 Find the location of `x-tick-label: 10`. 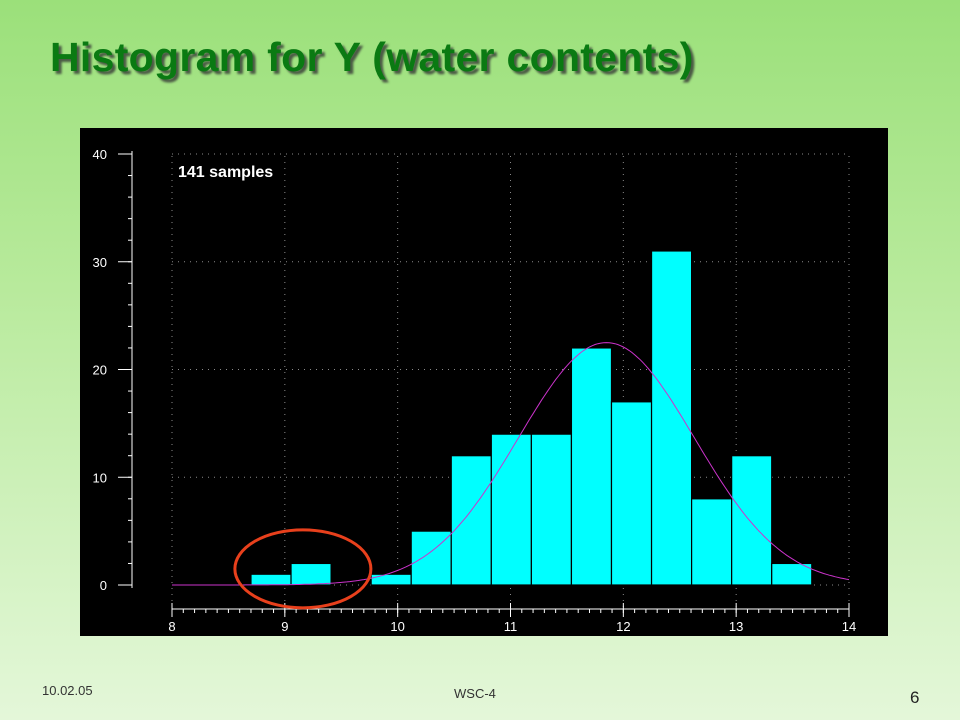

x-tick-label: 10 is located at coordinates (397, 626).